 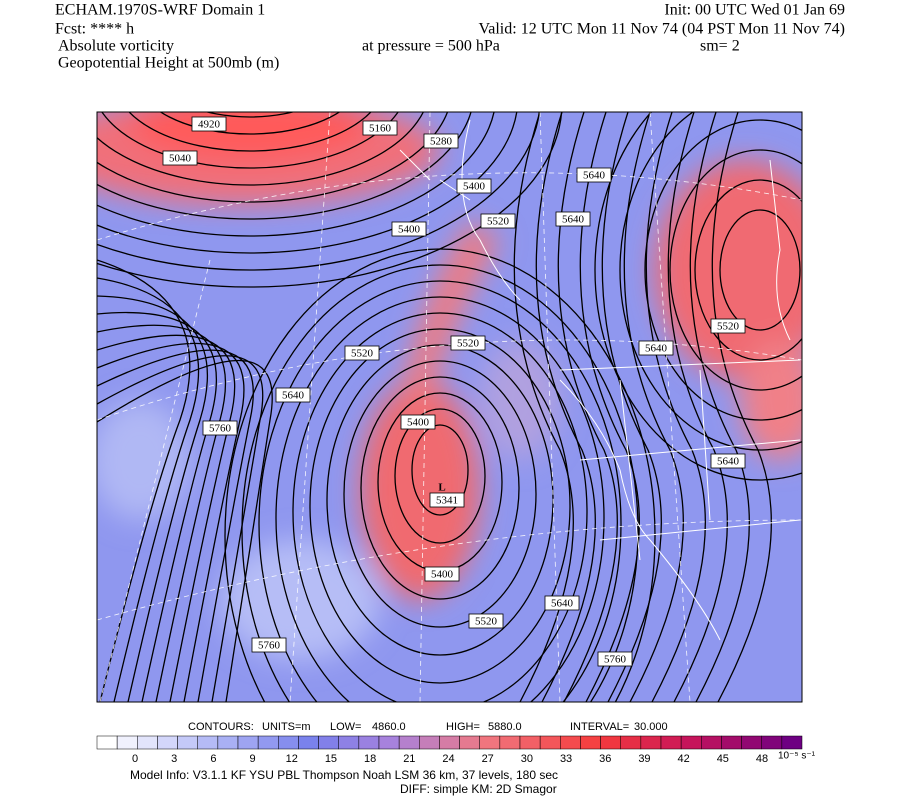 What do you see at coordinates (370, 759) in the screenshot?
I see `colorbar-tick-label: 18` at bounding box center [370, 759].